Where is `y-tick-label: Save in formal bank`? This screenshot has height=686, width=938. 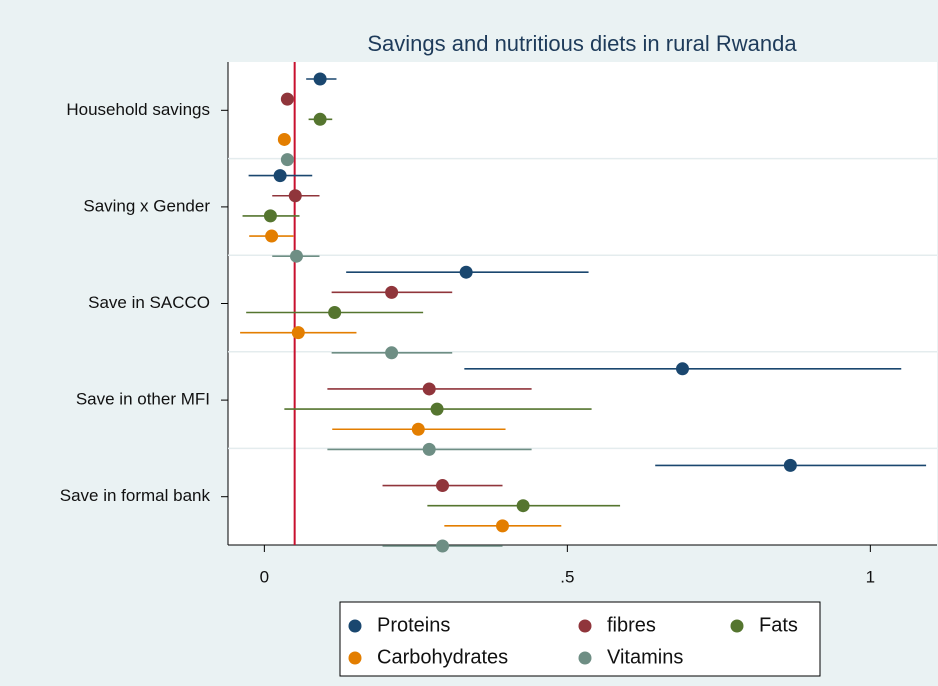
y-tick-label: Save in formal bank is located at coordinates (135, 495).